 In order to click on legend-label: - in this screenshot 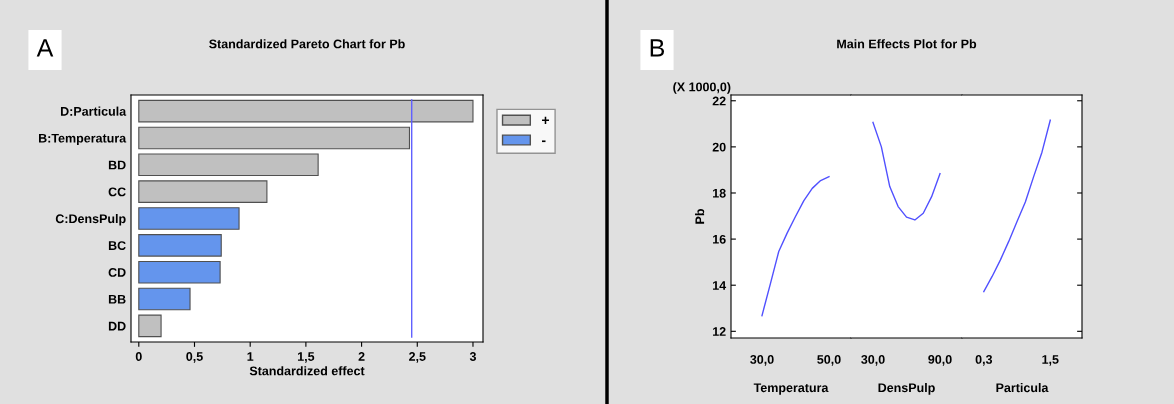, I will do `click(543, 141)`.